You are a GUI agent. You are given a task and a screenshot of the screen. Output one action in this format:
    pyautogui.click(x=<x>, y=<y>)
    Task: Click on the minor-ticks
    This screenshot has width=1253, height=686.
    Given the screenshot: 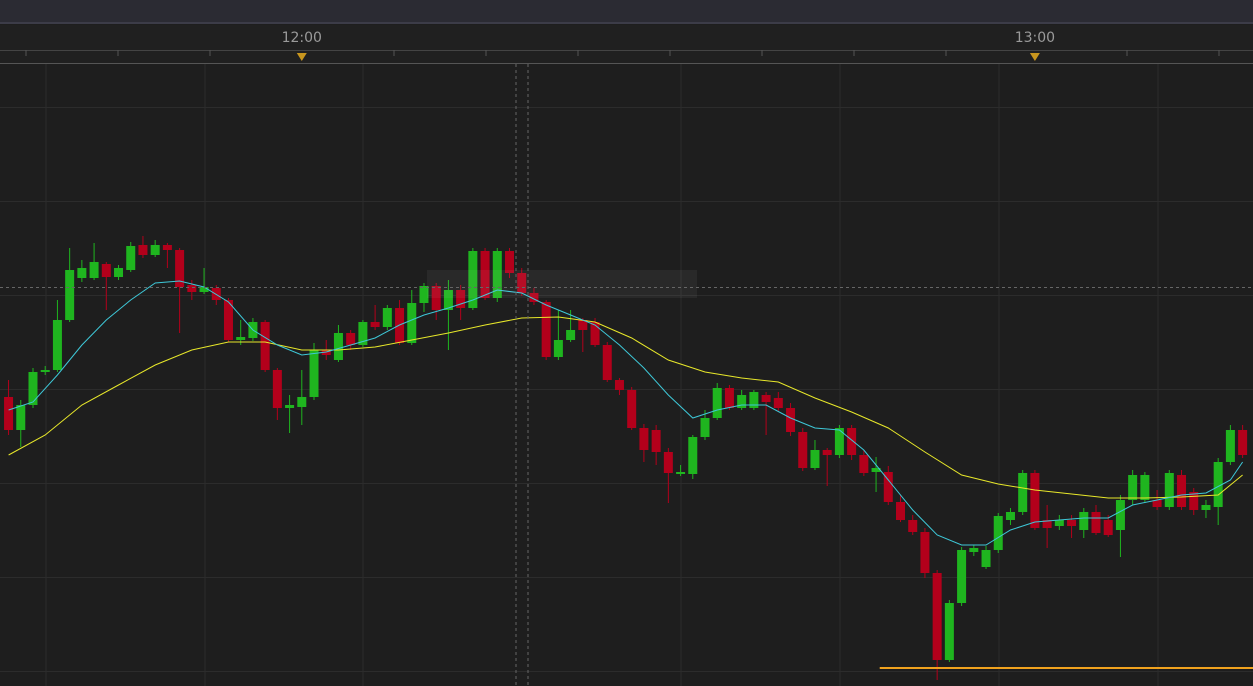 What is the action you would take?
    pyautogui.click(x=622, y=53)
    